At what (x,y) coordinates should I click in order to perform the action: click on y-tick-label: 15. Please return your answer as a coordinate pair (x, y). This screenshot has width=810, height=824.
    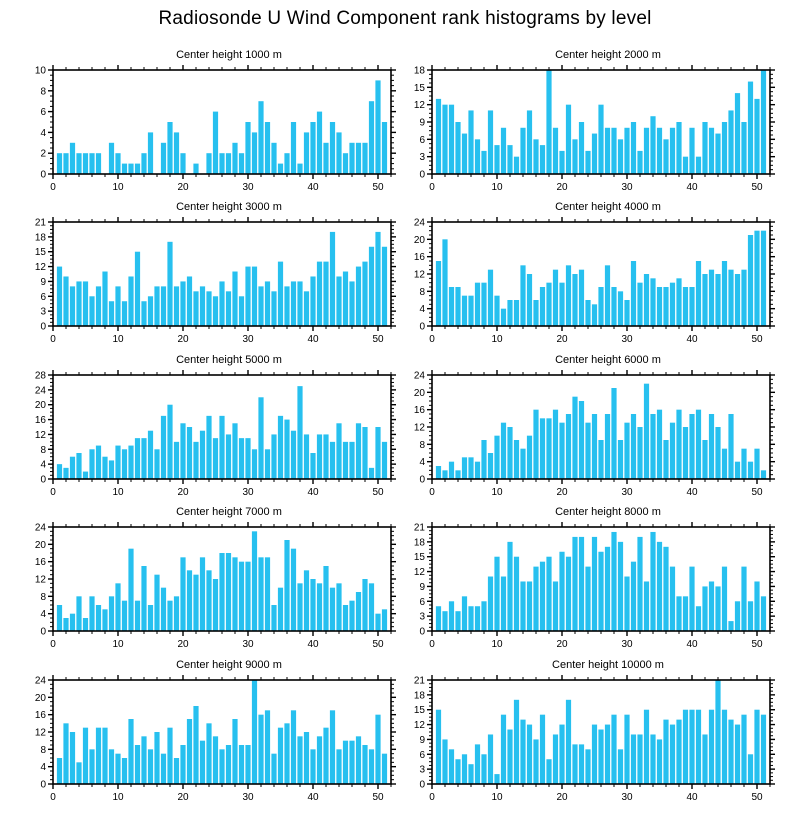
    Looking at the image, I should click on (420, 88).